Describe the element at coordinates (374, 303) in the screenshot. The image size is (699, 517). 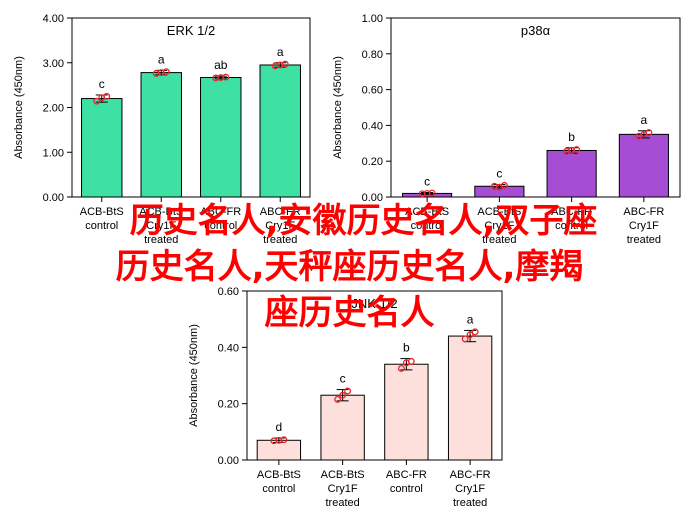
I see `chart-title: JNK 1/2` at that location.